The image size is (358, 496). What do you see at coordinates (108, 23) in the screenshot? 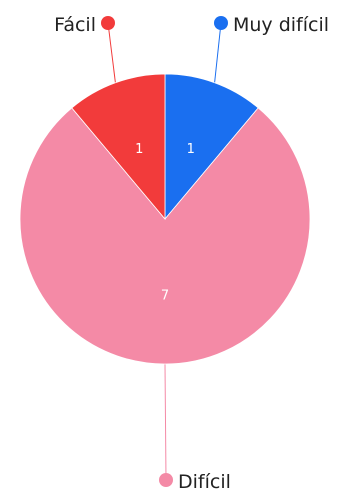
I see `legend-dot-facil` at bounding box center [108, 23].